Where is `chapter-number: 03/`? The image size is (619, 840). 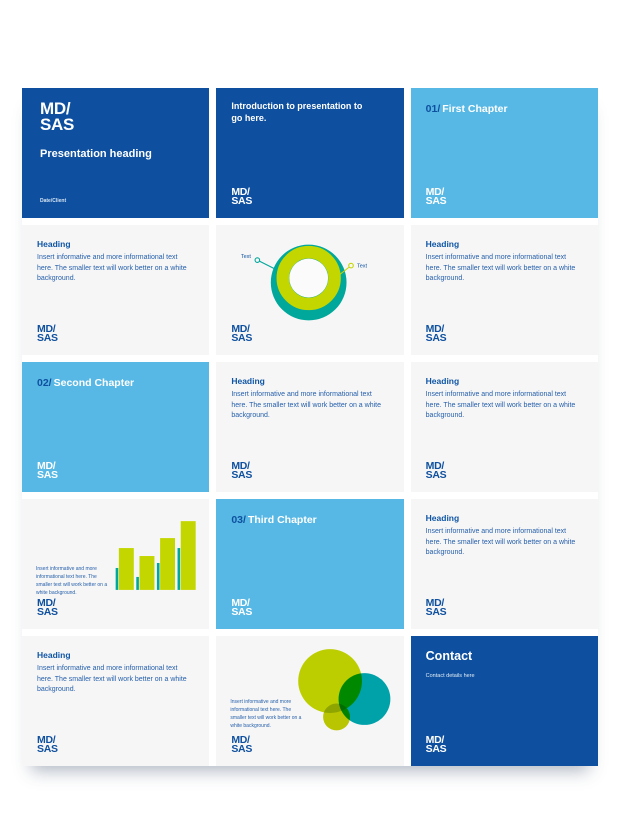 chapter-number: 03/ is located at coordinates (238, 520).